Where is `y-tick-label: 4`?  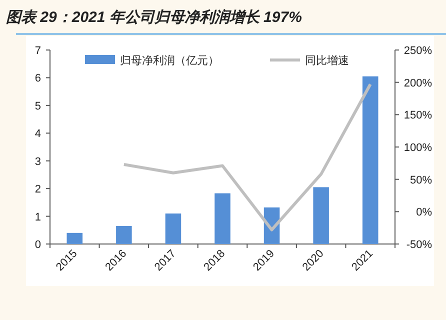 y-tick-label: 4 is located at coordinates (37, 134).